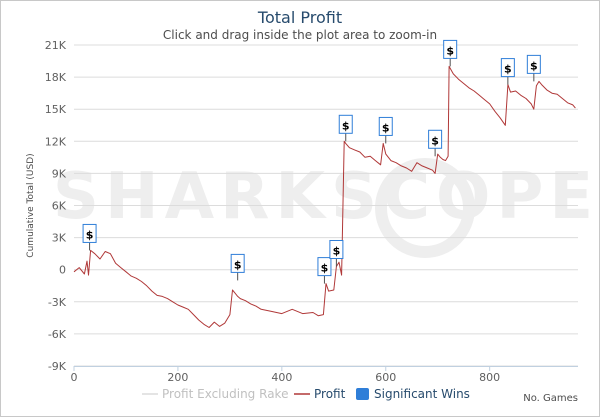 The image size is (600, 417). Describe the element at coordinates (225, 394) in the screenshot. I see `legend-excluding-rake-label: Profit Excluding Rake` at that location.